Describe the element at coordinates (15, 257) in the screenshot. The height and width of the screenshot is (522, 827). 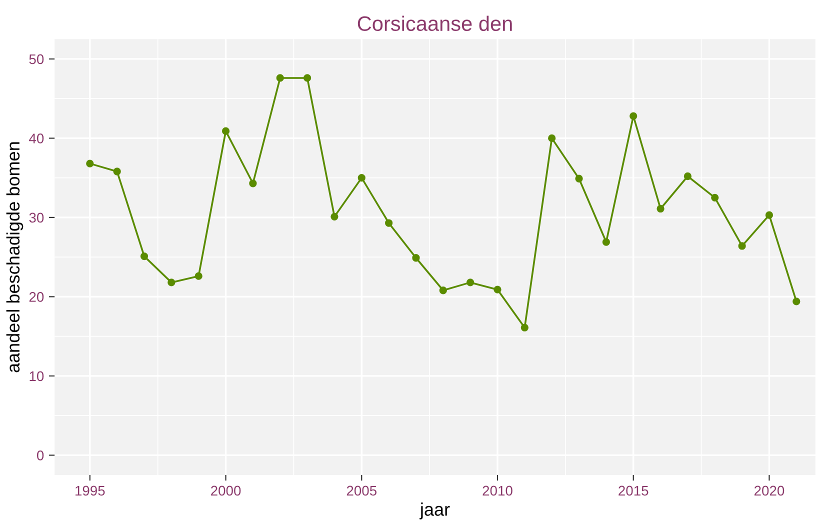
I see `y-axis-title: aandeel beschadigde bomen` at that location.